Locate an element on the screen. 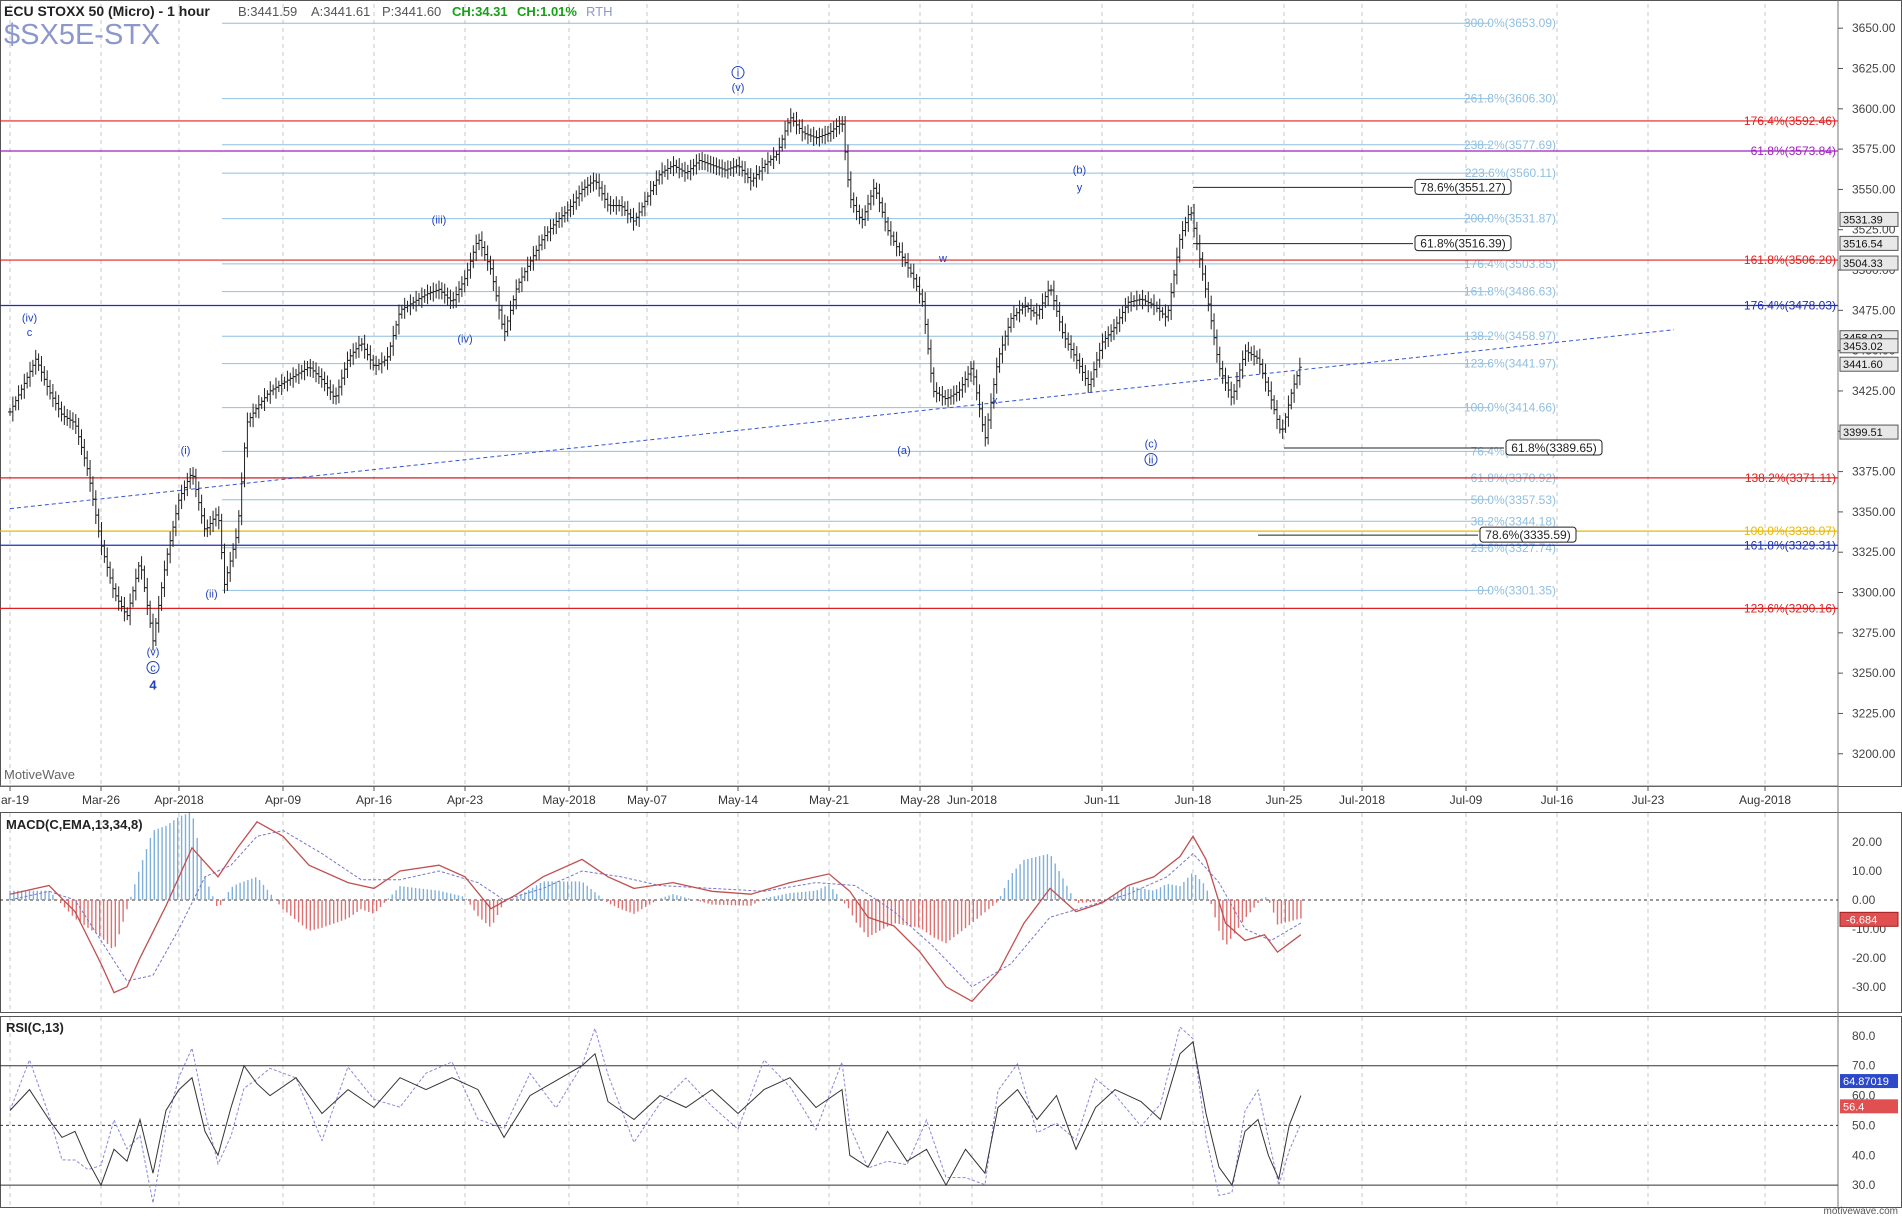  fib-extension-label: 238.2%(3577.69) is located at coordinates (1510, 145).